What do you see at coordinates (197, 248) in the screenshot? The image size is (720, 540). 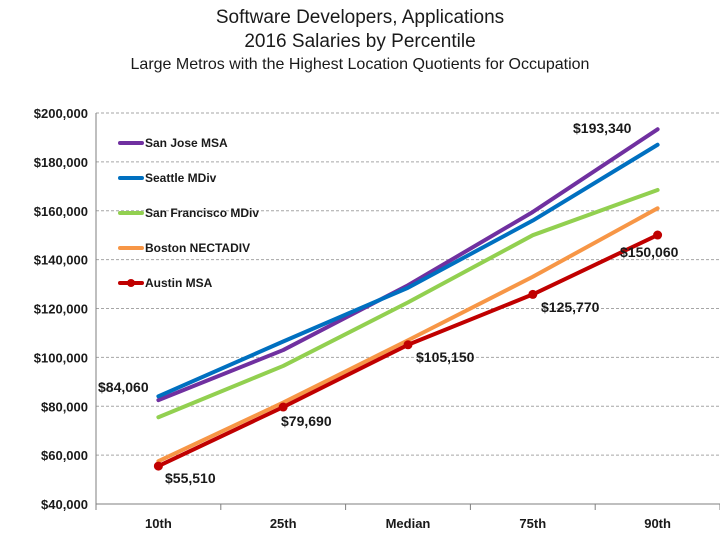 I see `legend-label: Boston NECTADIV` at bounding box center [197, 248].